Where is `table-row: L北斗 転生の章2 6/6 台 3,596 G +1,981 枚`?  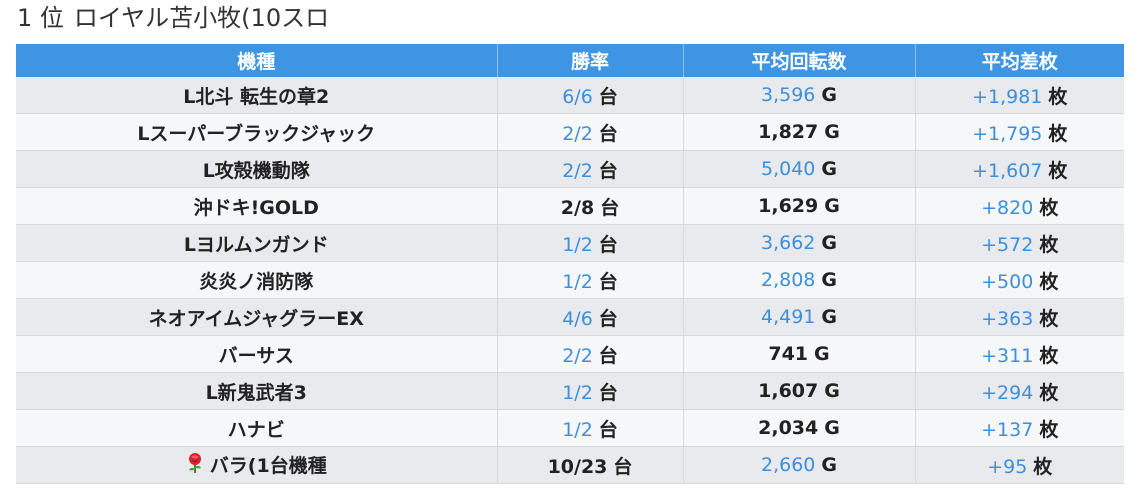
table-row: L北斗 転生の章2 6/6 台 3,596 G +1,981 枚 is located at coordinates (570, 95).